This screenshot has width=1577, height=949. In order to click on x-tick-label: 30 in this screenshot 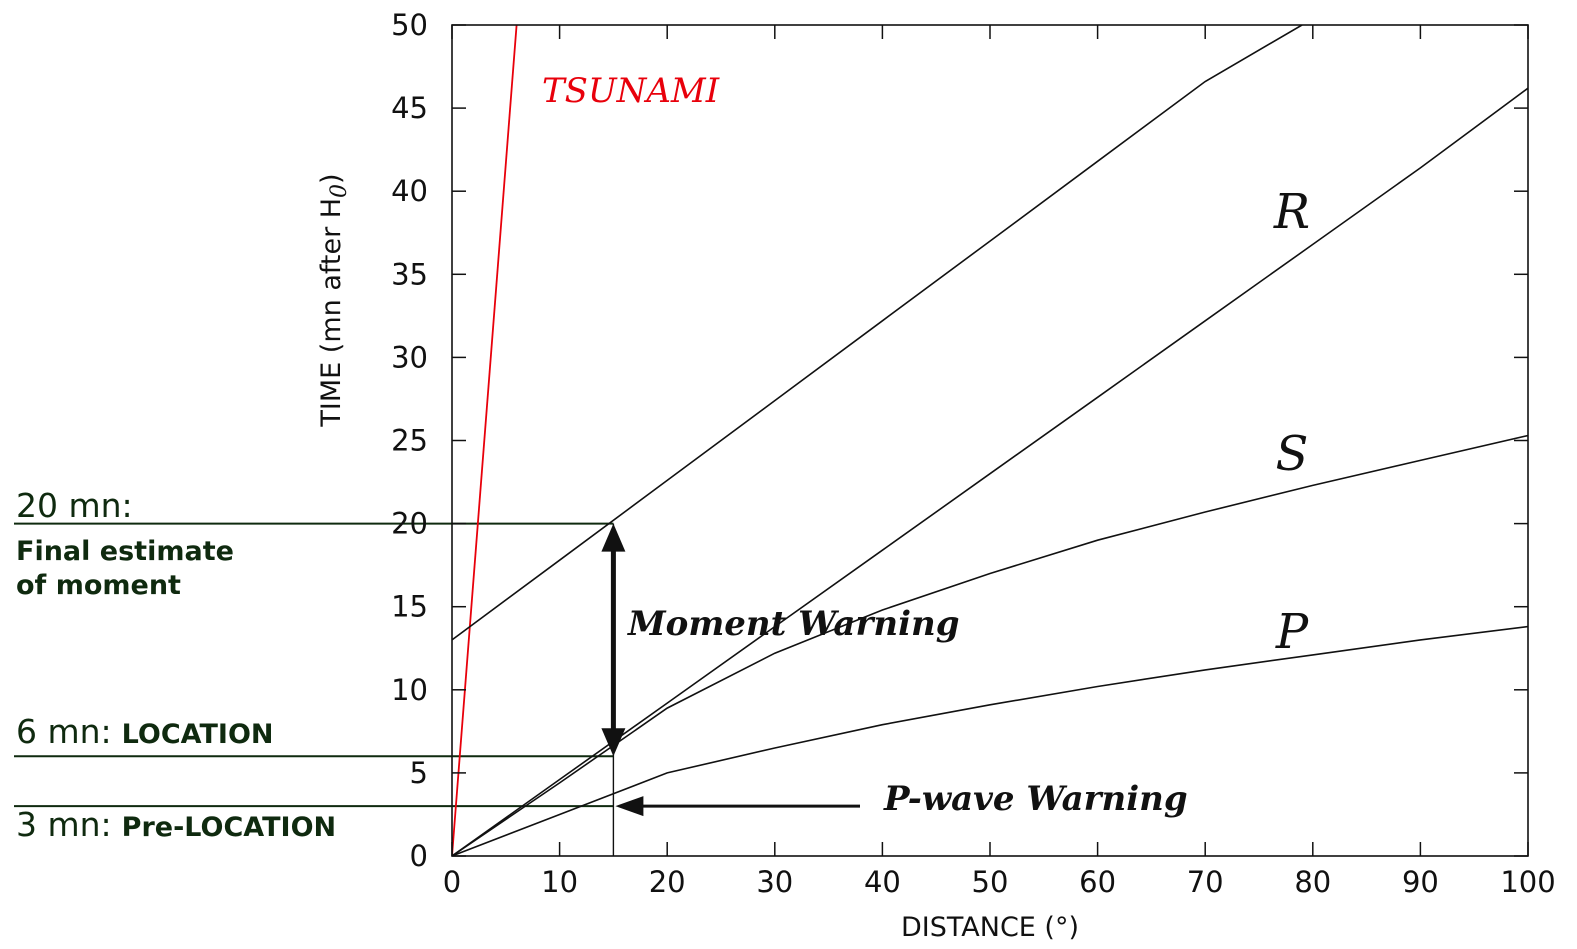, I will do `click(774, 882)`.